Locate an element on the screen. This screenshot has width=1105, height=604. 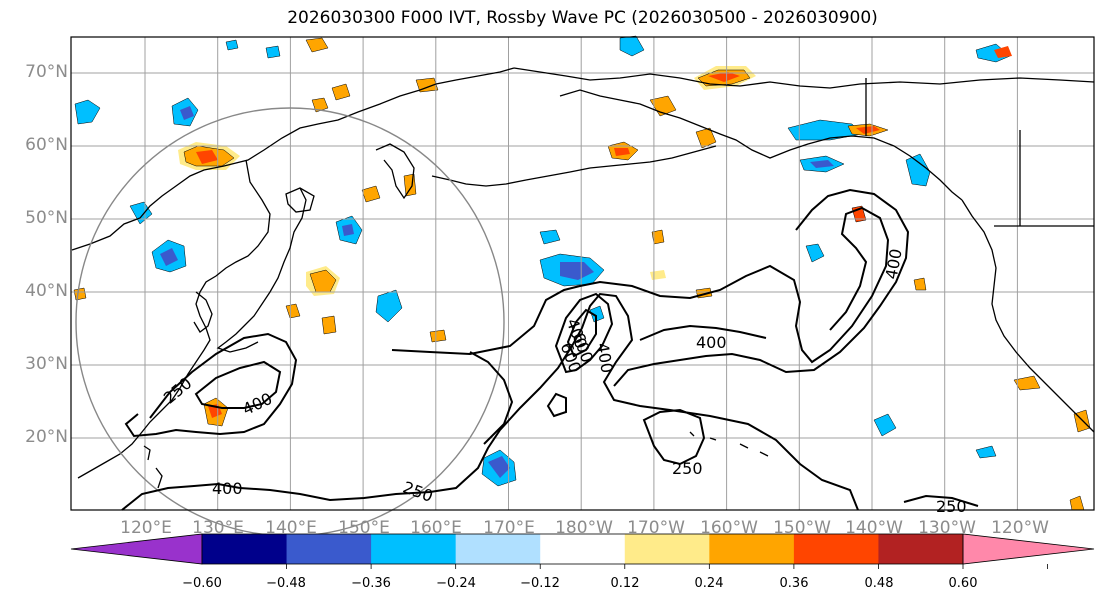
ivt-contour-400-east is located at coordinates (703, 332).